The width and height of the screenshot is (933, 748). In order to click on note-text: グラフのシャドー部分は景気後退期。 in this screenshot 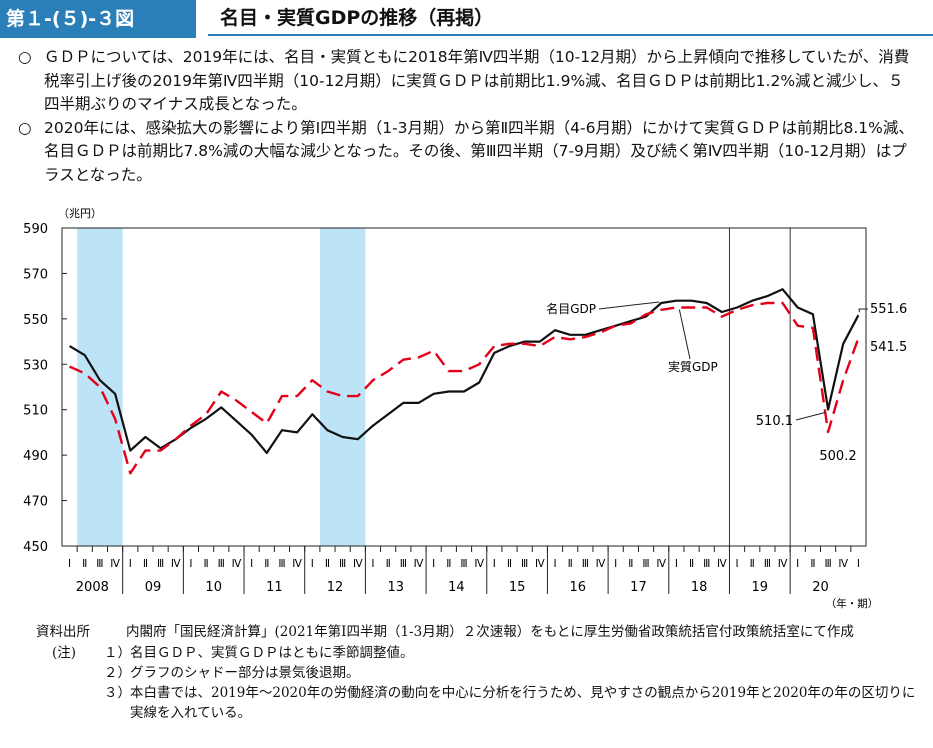, I will do `click(245, 673)`.